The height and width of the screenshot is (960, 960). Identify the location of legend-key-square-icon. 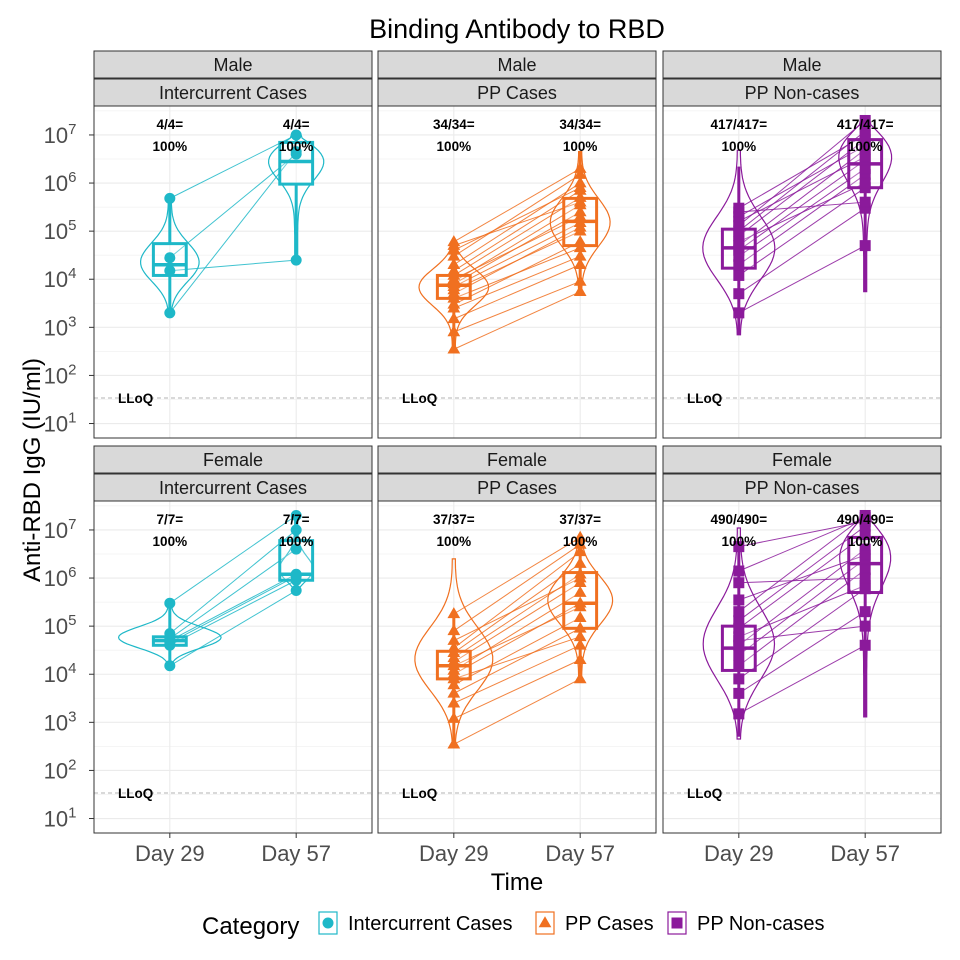
(677, 923).